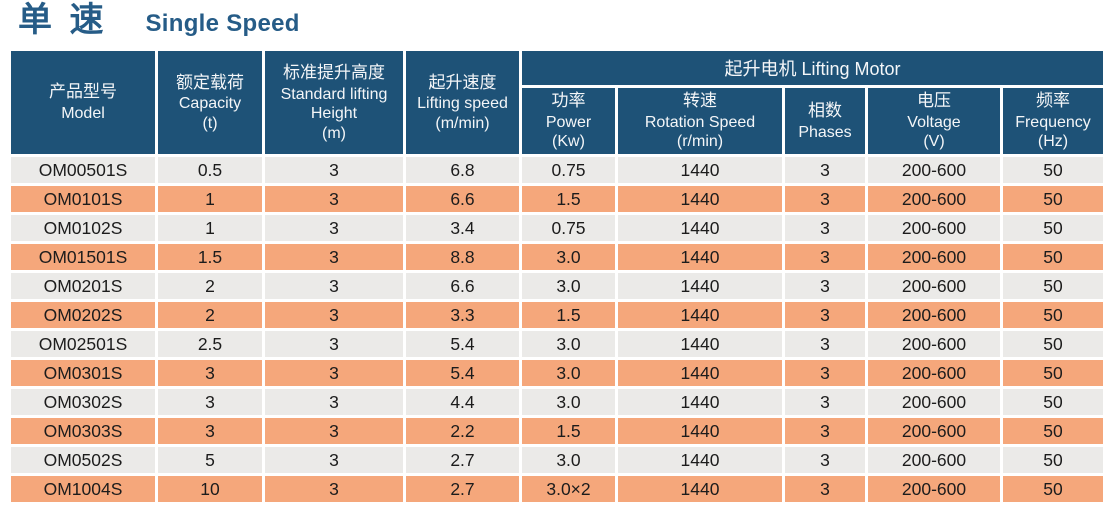 Image resolution: width=1118 pixels, height=525 pixels. Describe the element at coordinates (1053, 122) in the screenshot. I see `col-header-frequency-en: Frequency` at that location.